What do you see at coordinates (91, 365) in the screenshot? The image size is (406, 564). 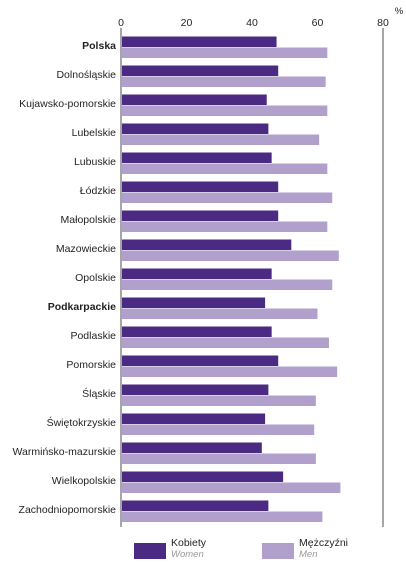 I see `category-label: Pomorskie` at bounding box center [91, 365].